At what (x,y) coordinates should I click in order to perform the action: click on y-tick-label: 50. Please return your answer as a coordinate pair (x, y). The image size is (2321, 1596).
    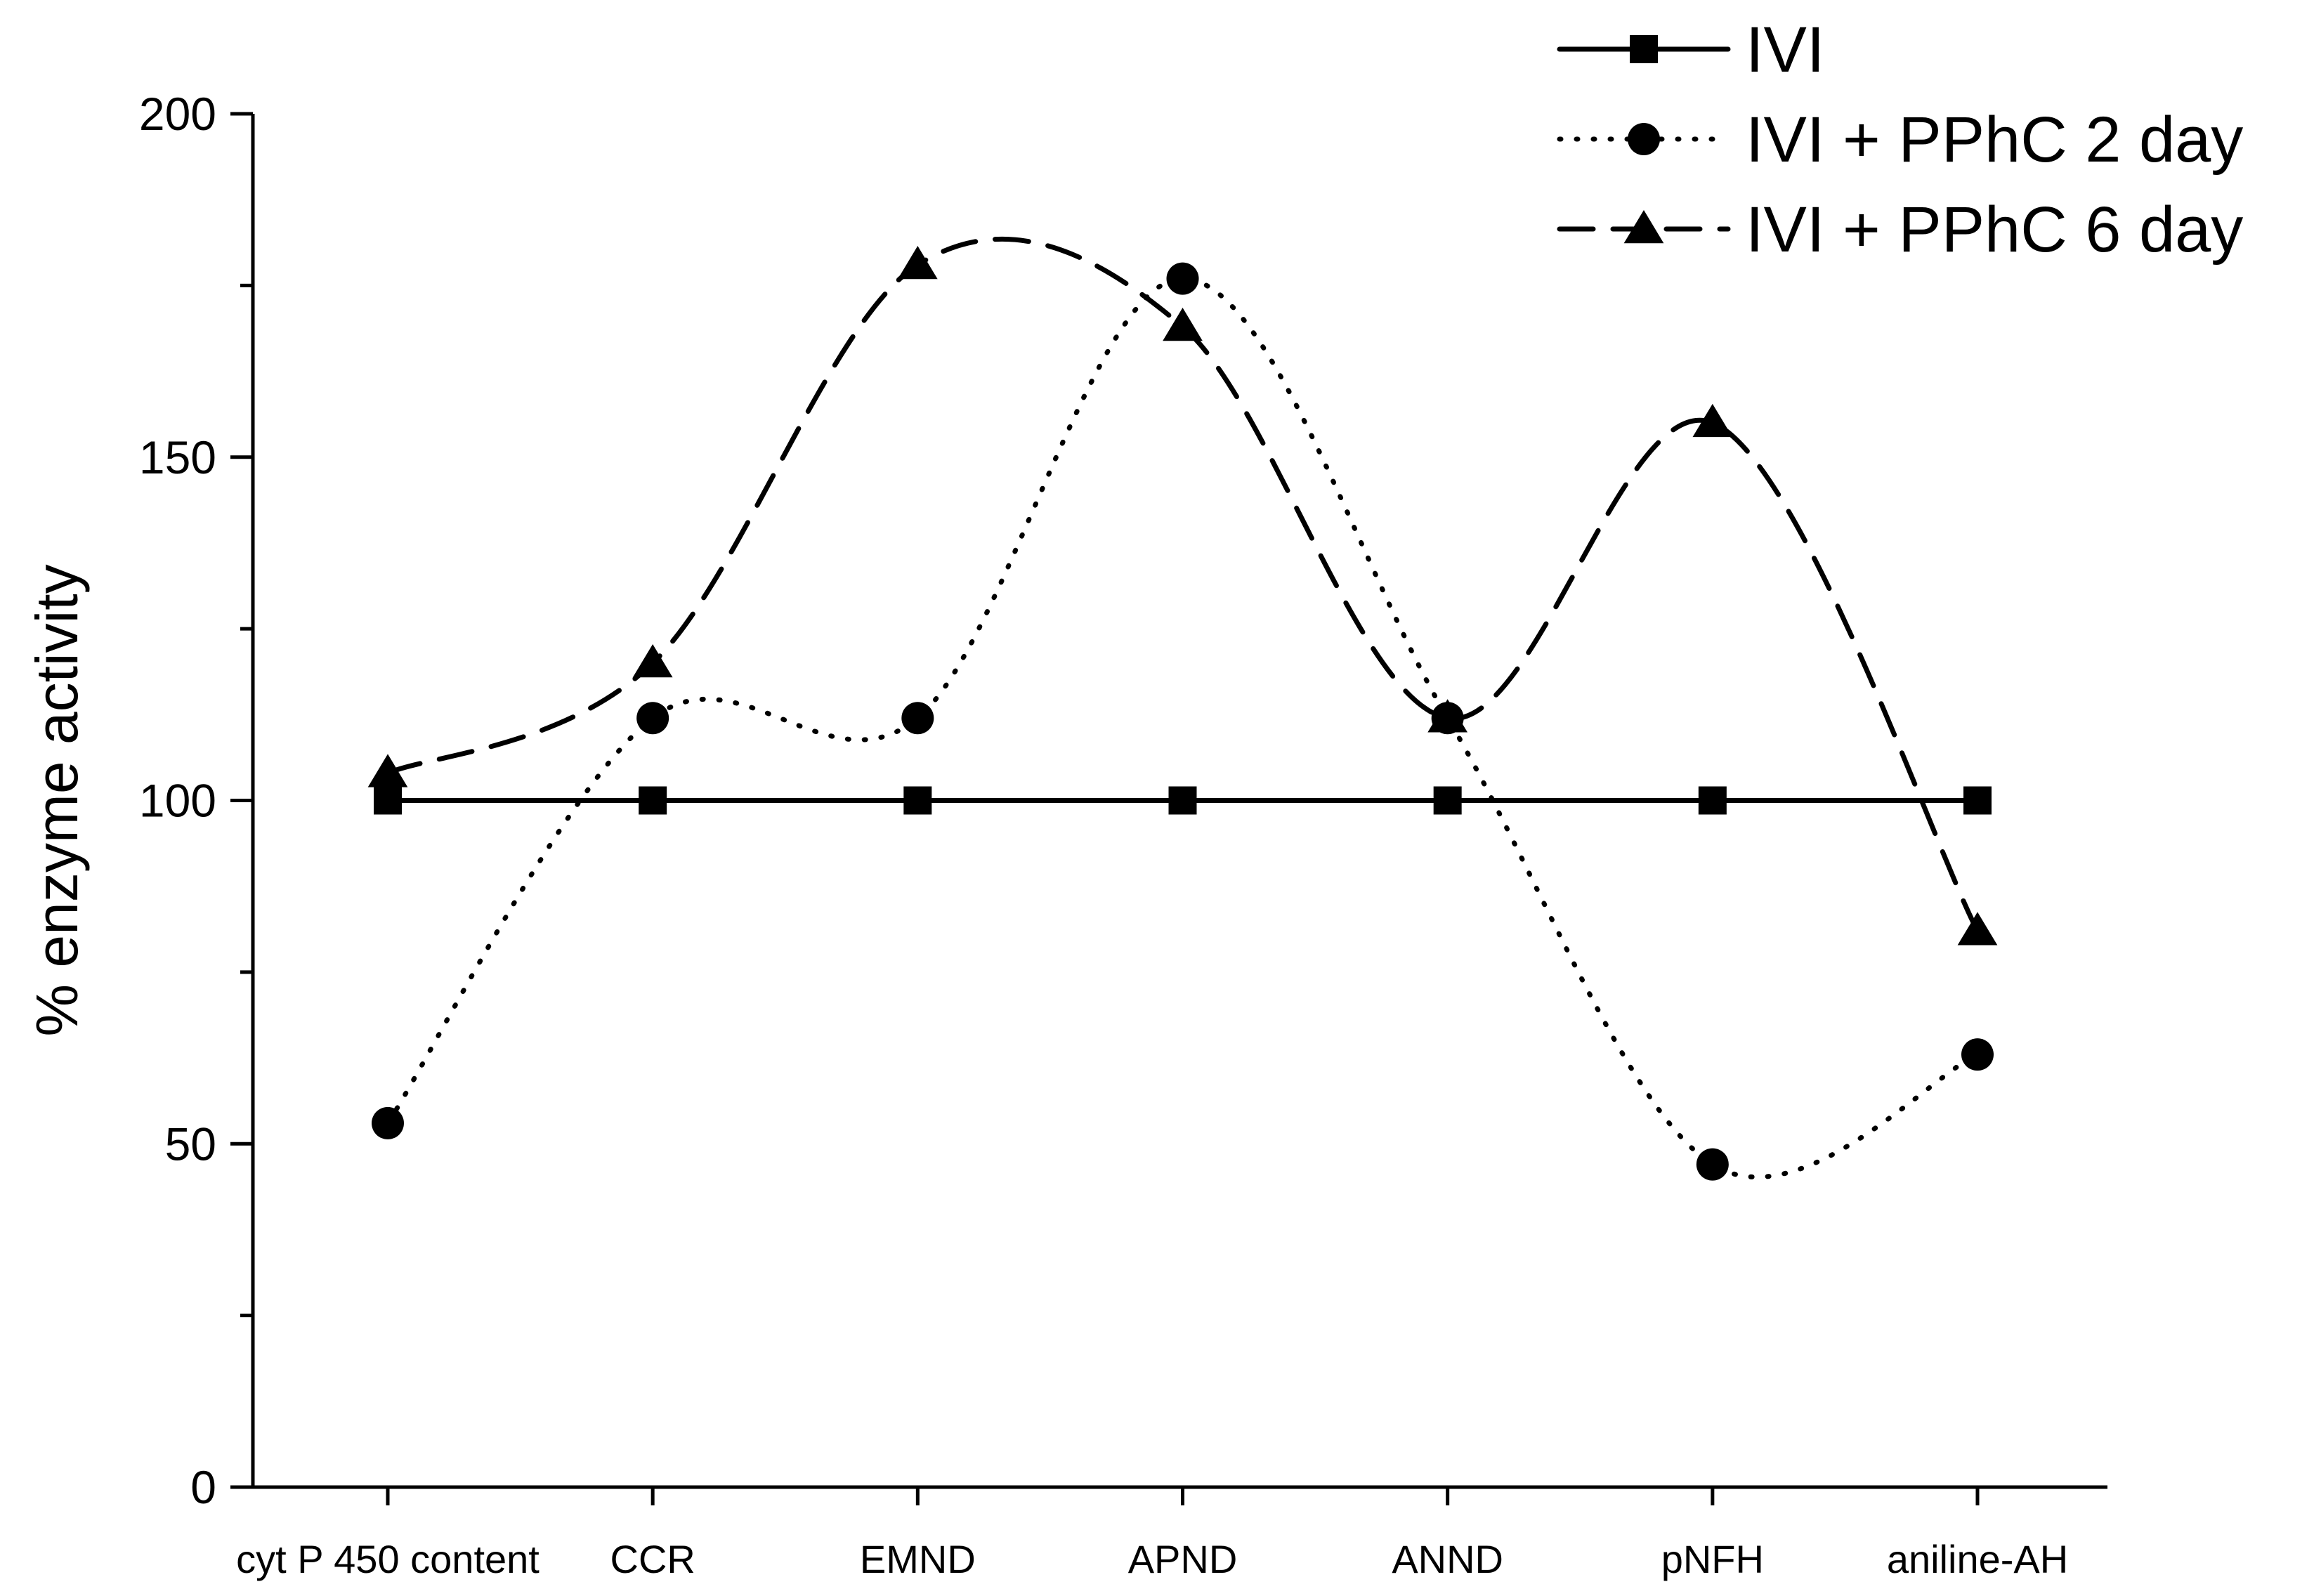
    Looking at the image, I should click on (190, 1144).